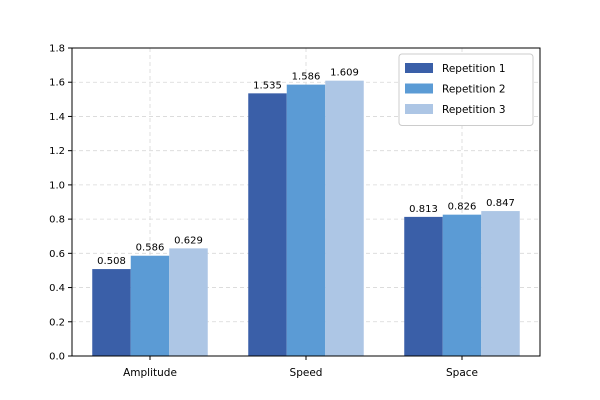 The width and height of the screenshot is (600, 400). Describe the element at coordinates (474, 90) in the screenshot. I see `legend-label: Repetition 2` at that location.